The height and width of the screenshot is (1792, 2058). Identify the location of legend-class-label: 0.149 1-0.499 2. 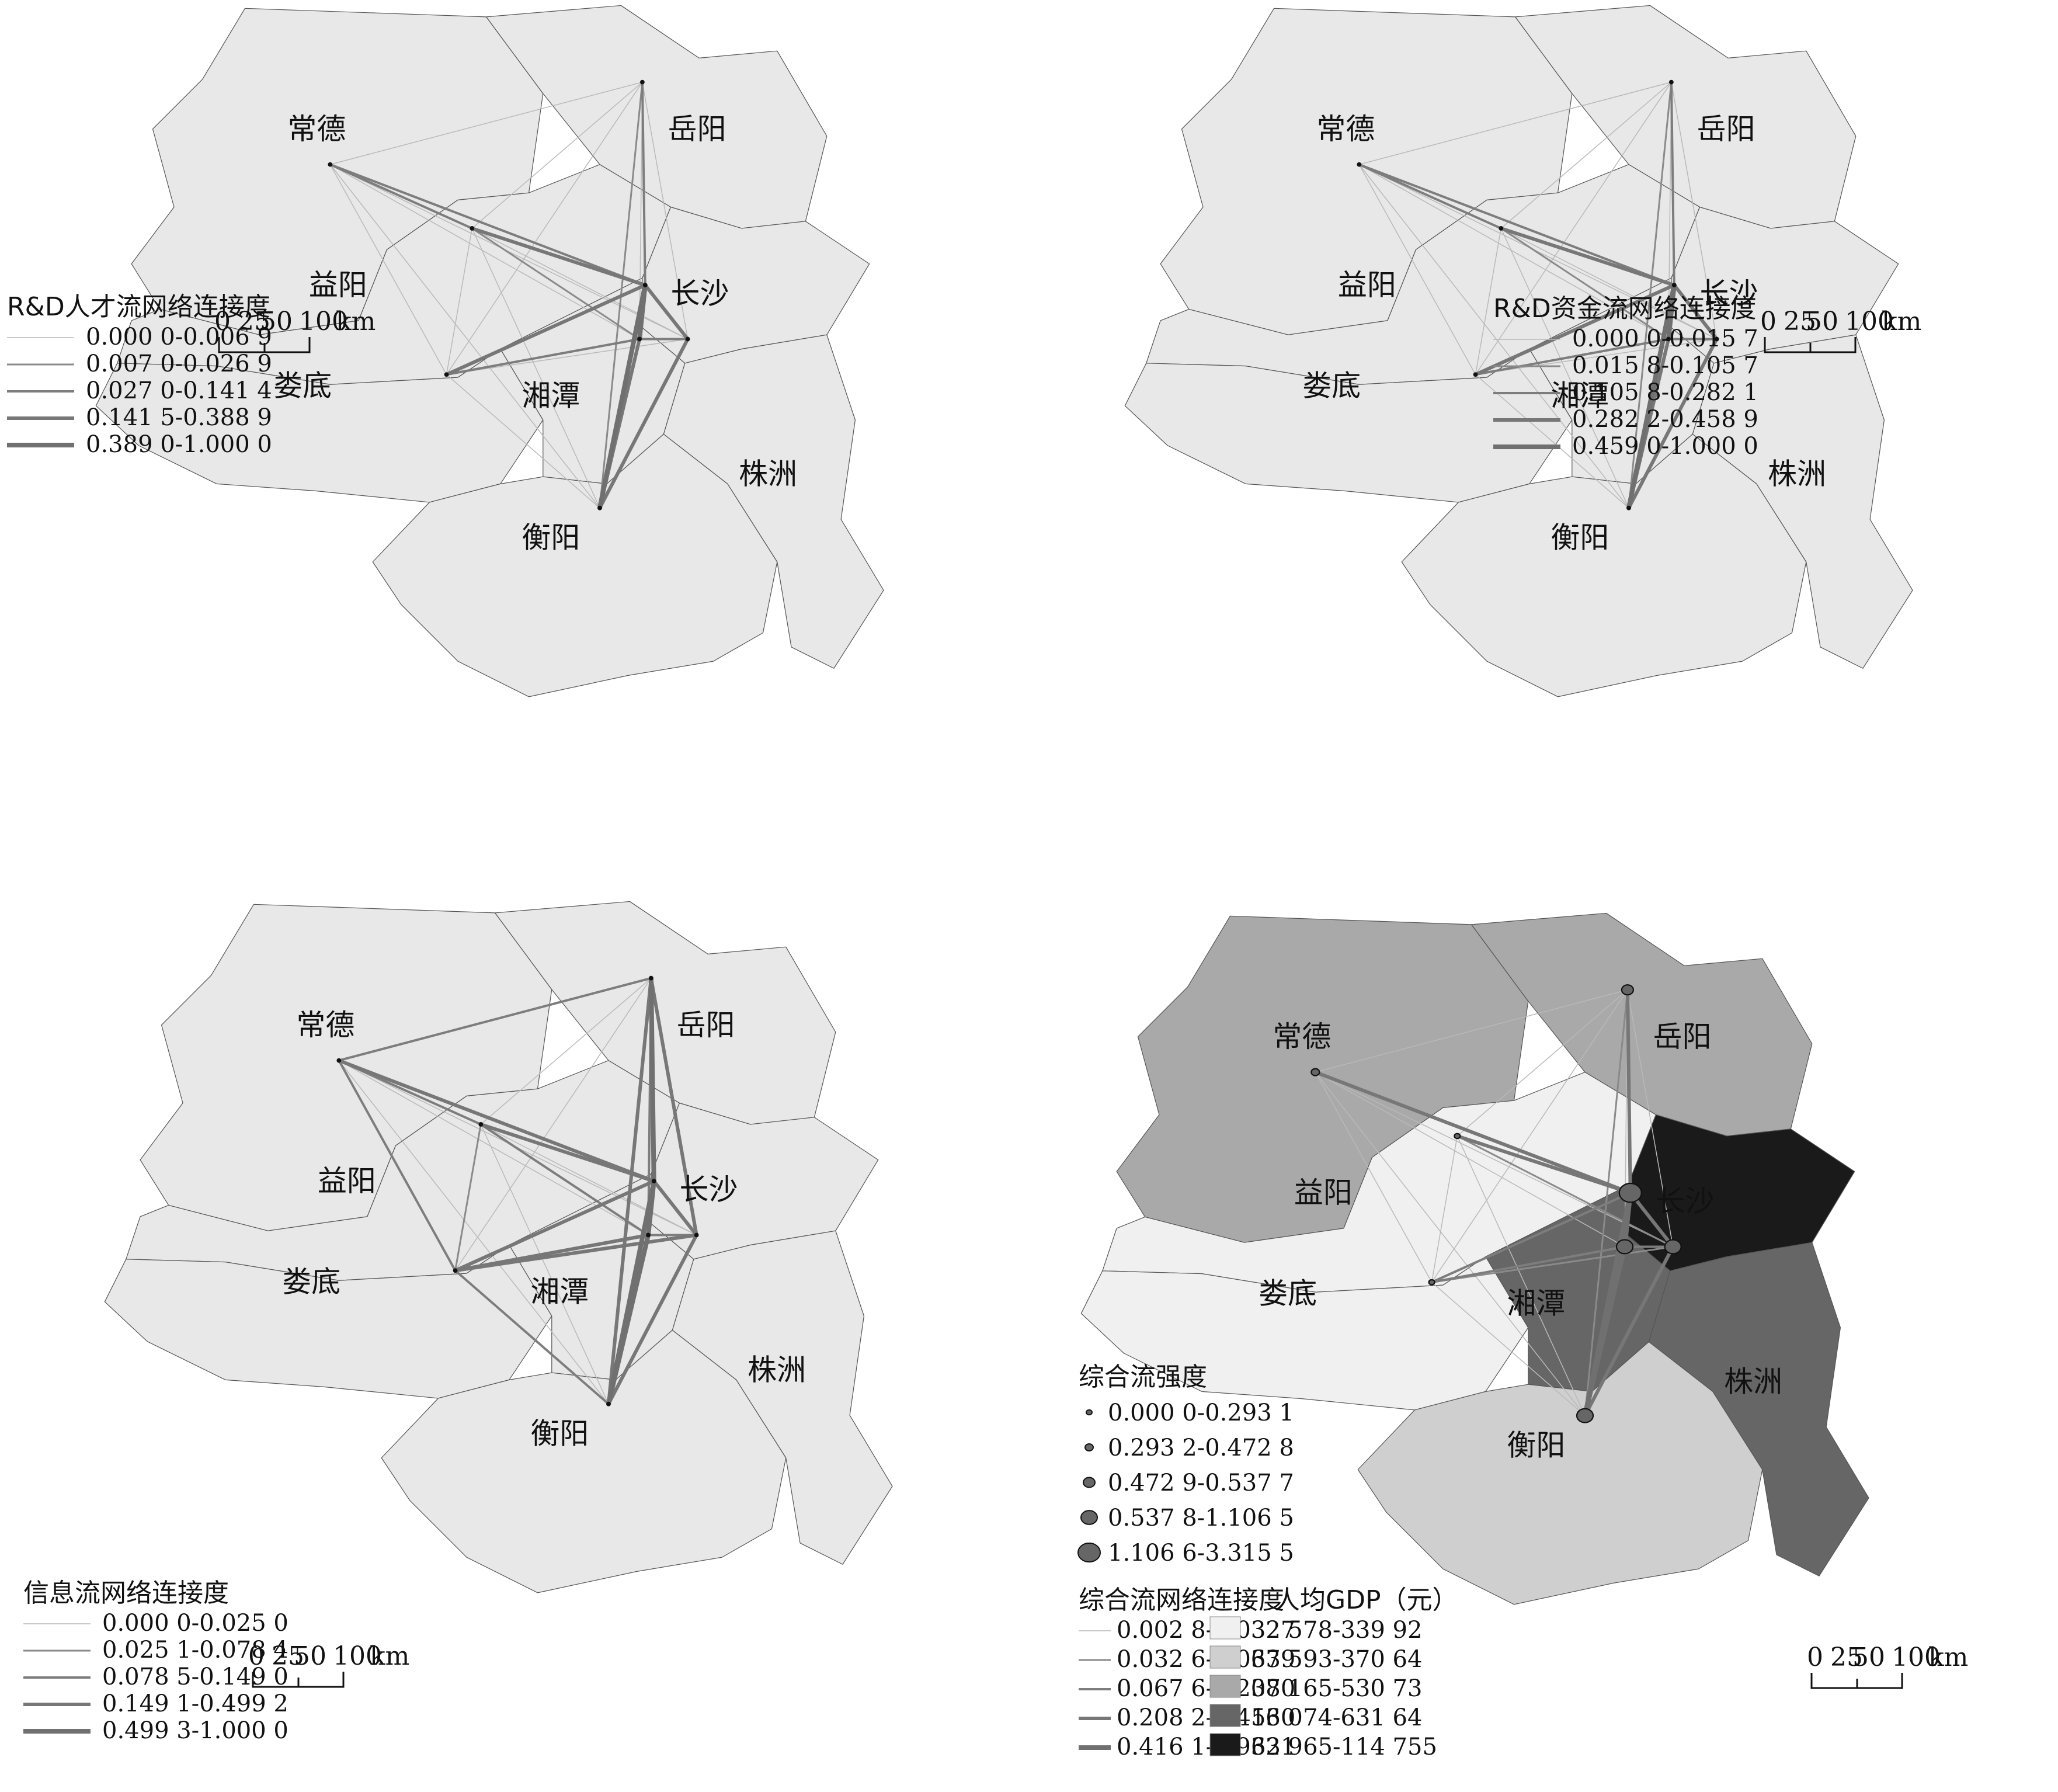
(195, 1703).